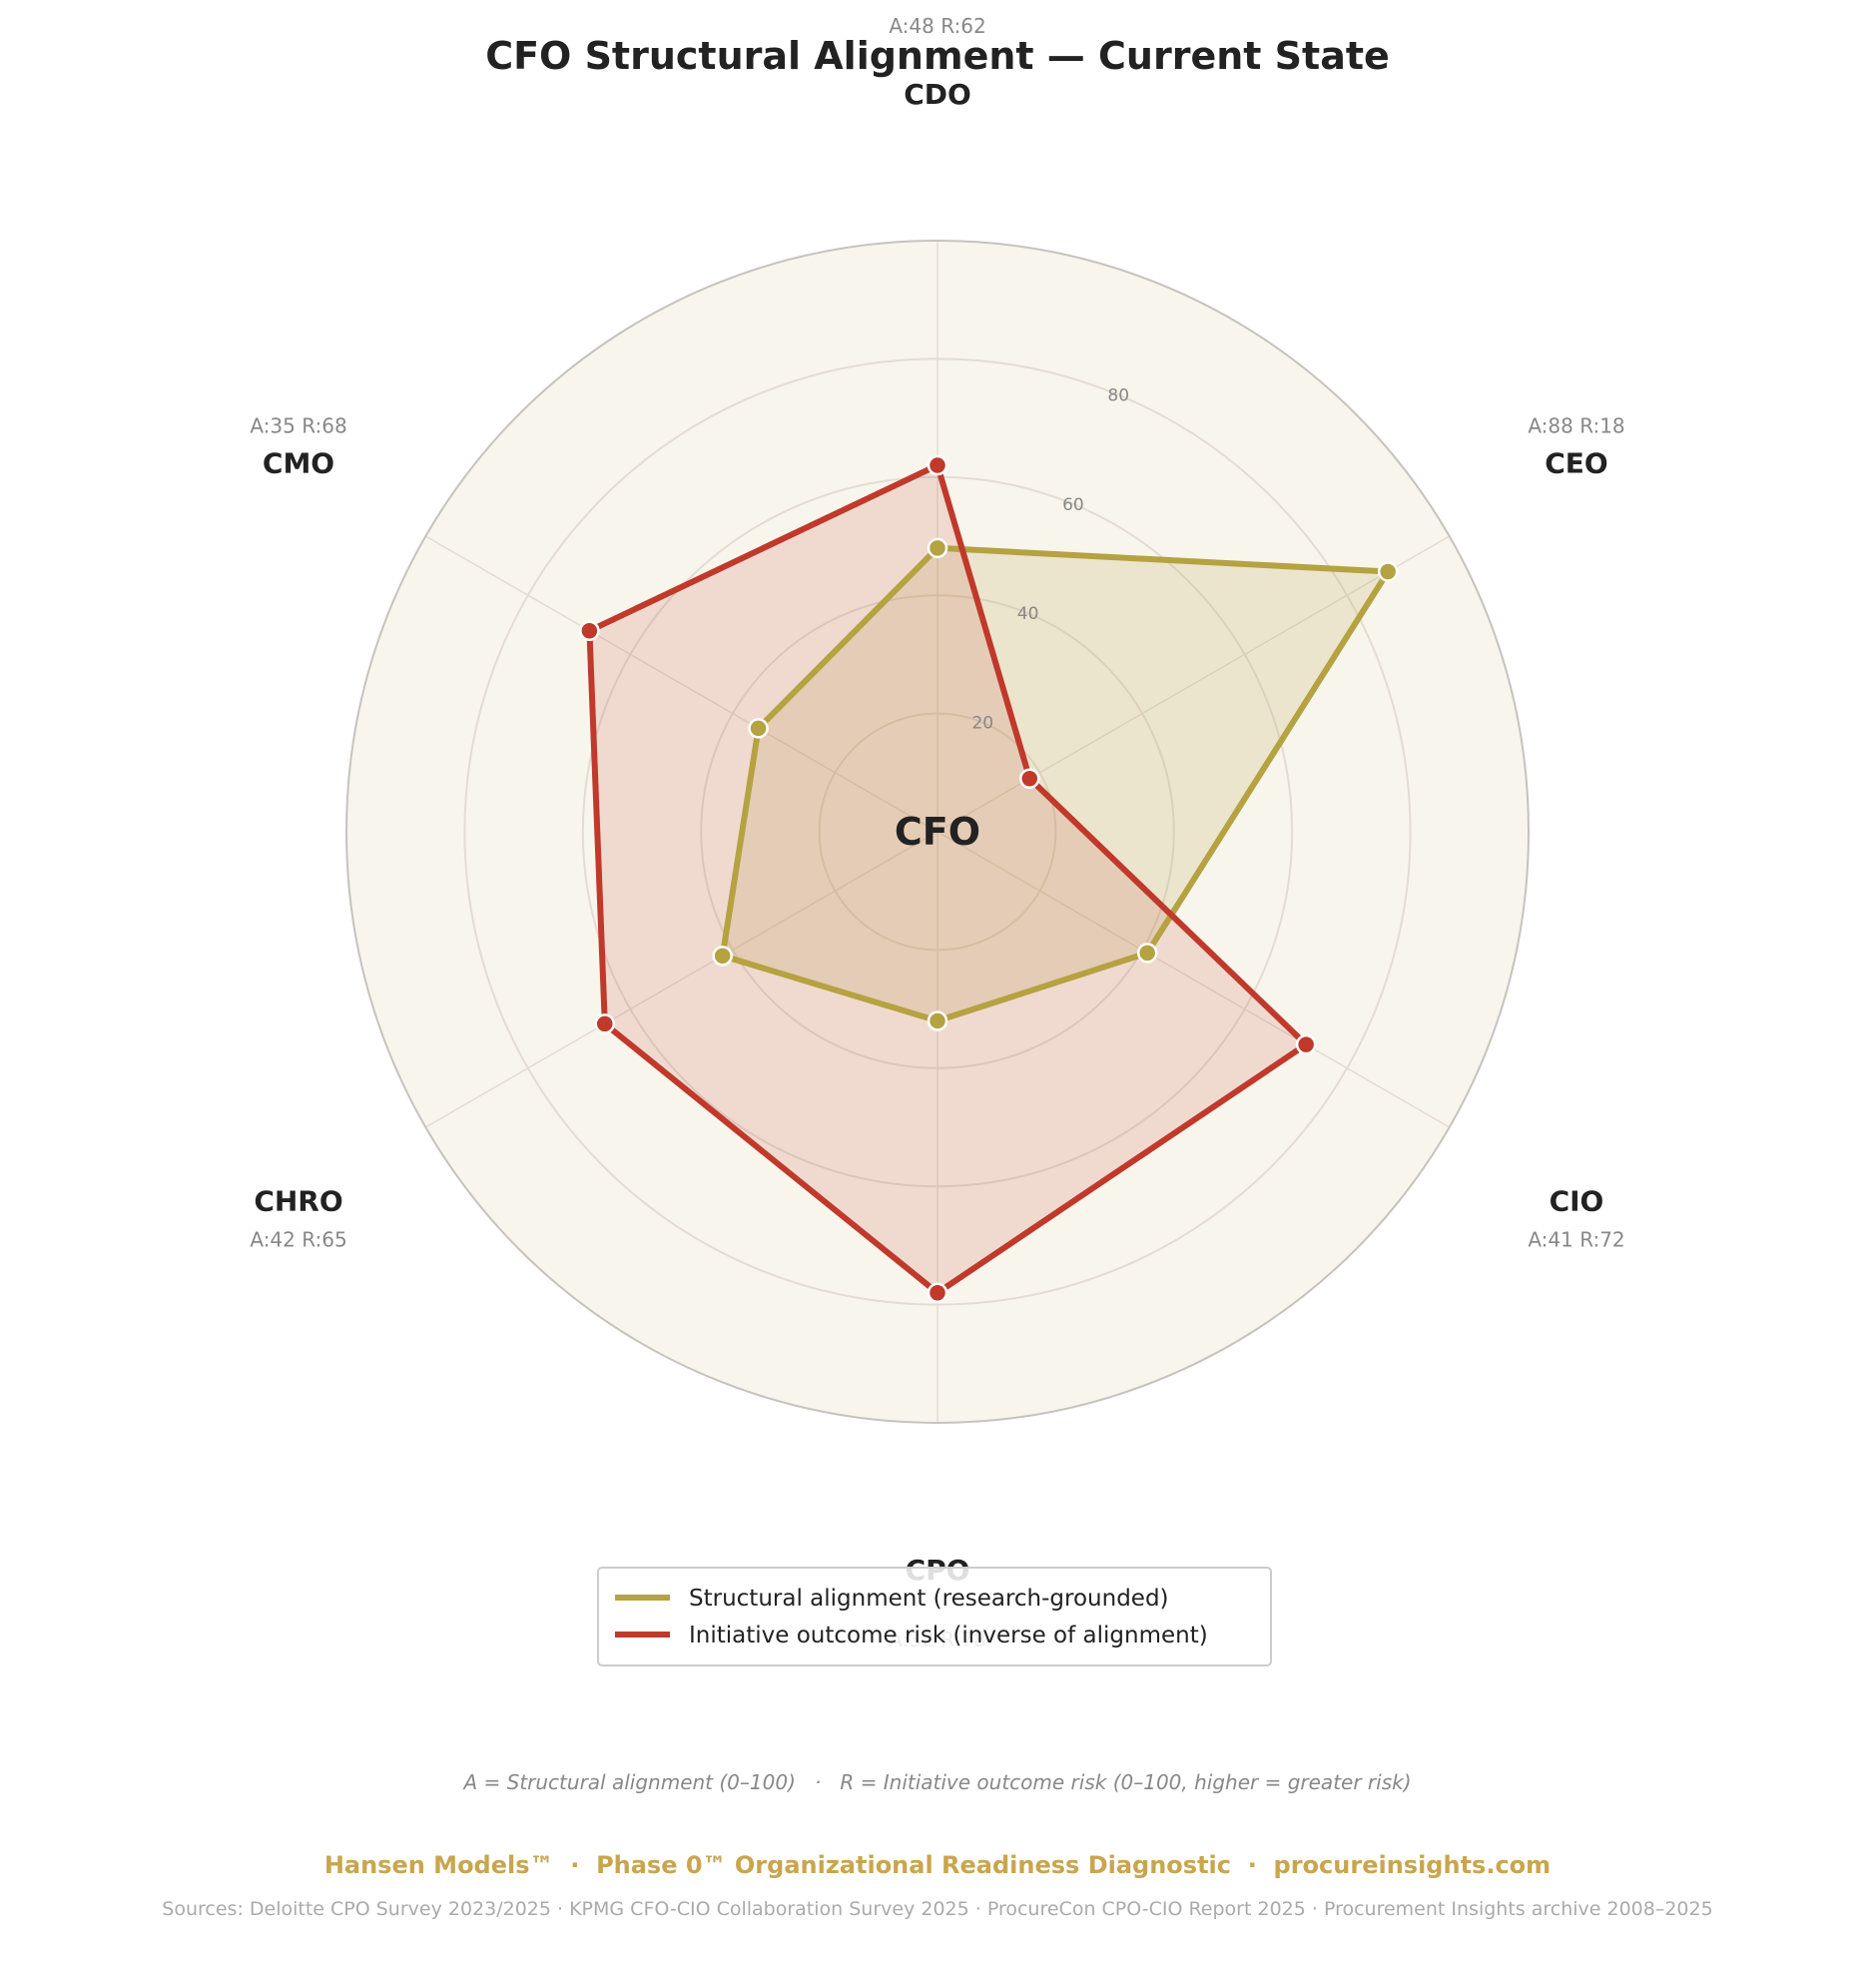 The height and width of the screenshot is (1976, 1876). Describe the element at coordinates (982, 724) in the screenshot. I see `tick-label-20: 20` at that location.